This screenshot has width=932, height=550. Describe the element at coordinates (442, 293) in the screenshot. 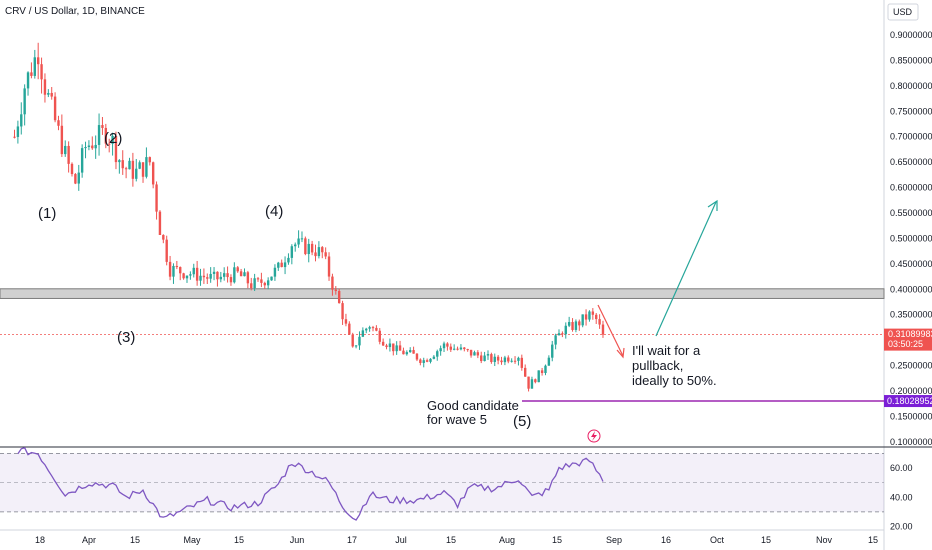

I see `resistance-zone` at that location.